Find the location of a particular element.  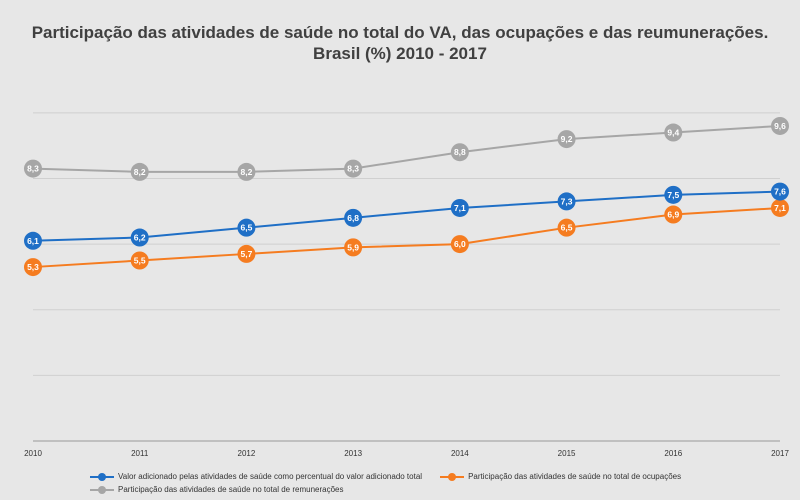

legend-marker-va is located at coordinates (102, 477).